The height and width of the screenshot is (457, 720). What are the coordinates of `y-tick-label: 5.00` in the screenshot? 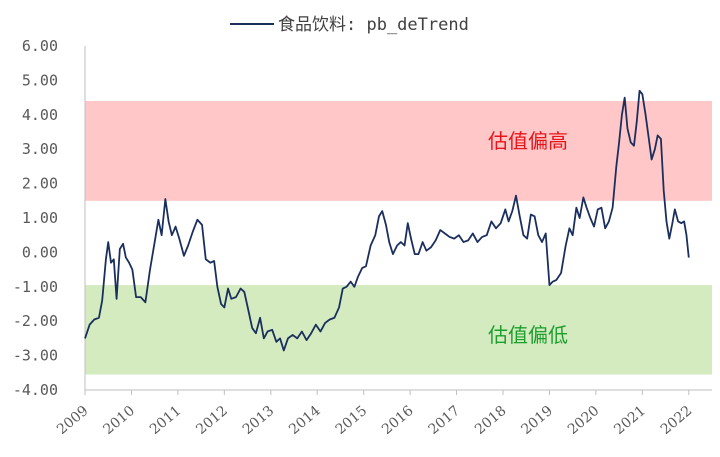 It's located at (40, 80).